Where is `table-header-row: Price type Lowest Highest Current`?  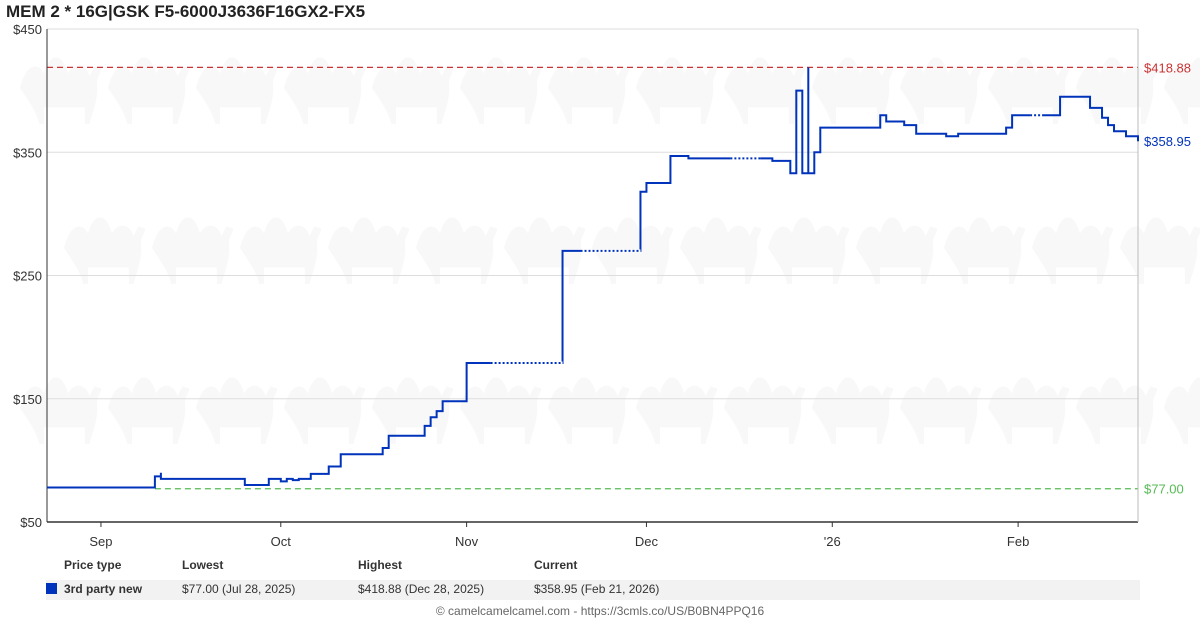
table-header-row: Price type Lowest Highest Current is located at coordinates (593, 566).